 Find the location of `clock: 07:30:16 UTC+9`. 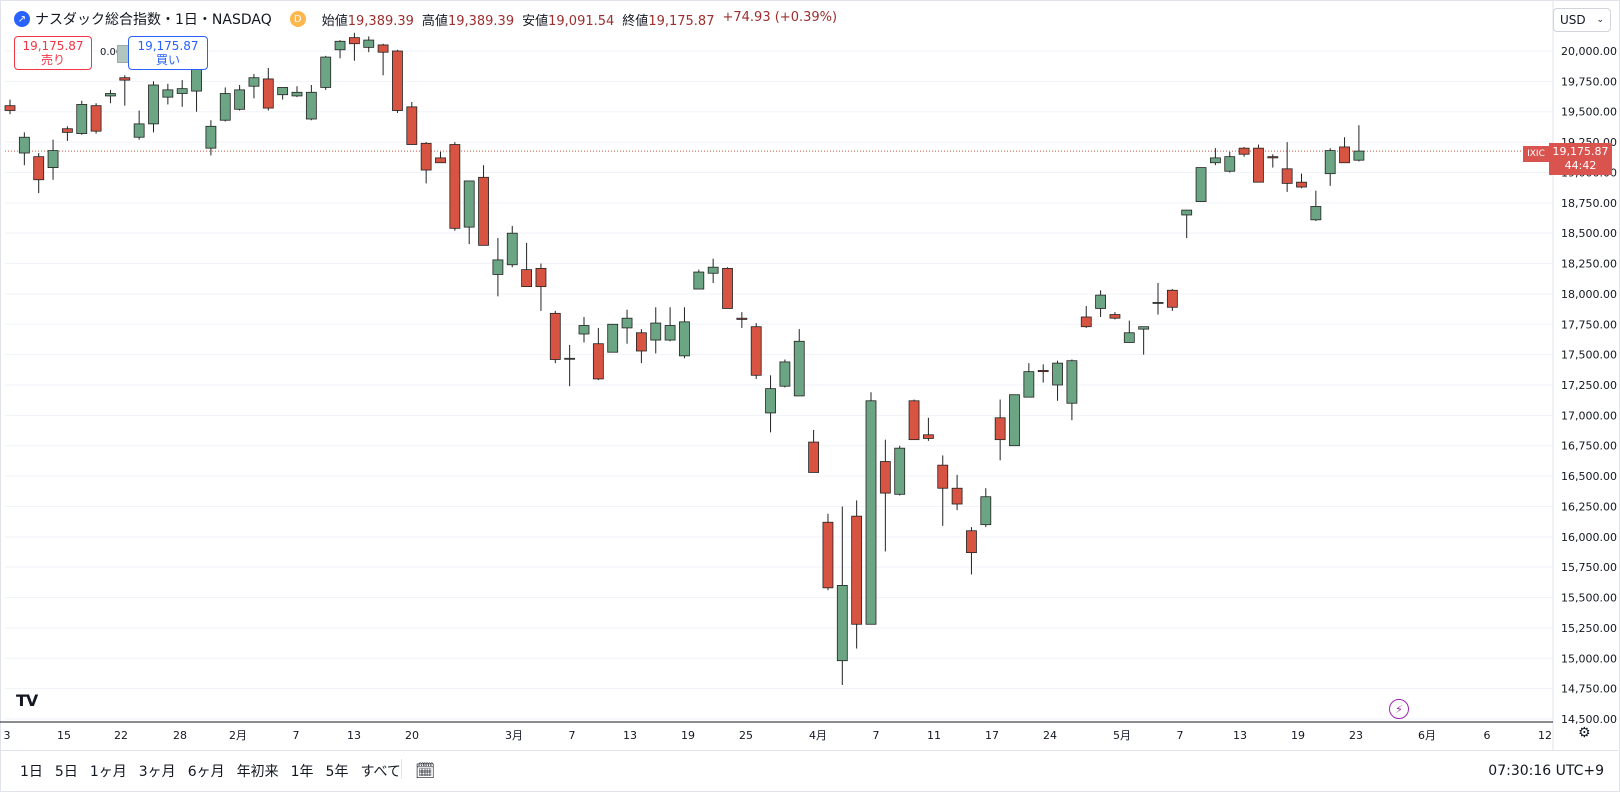

clock: 07:30:16 UTC+9 is located at coordinates (1546, 771).